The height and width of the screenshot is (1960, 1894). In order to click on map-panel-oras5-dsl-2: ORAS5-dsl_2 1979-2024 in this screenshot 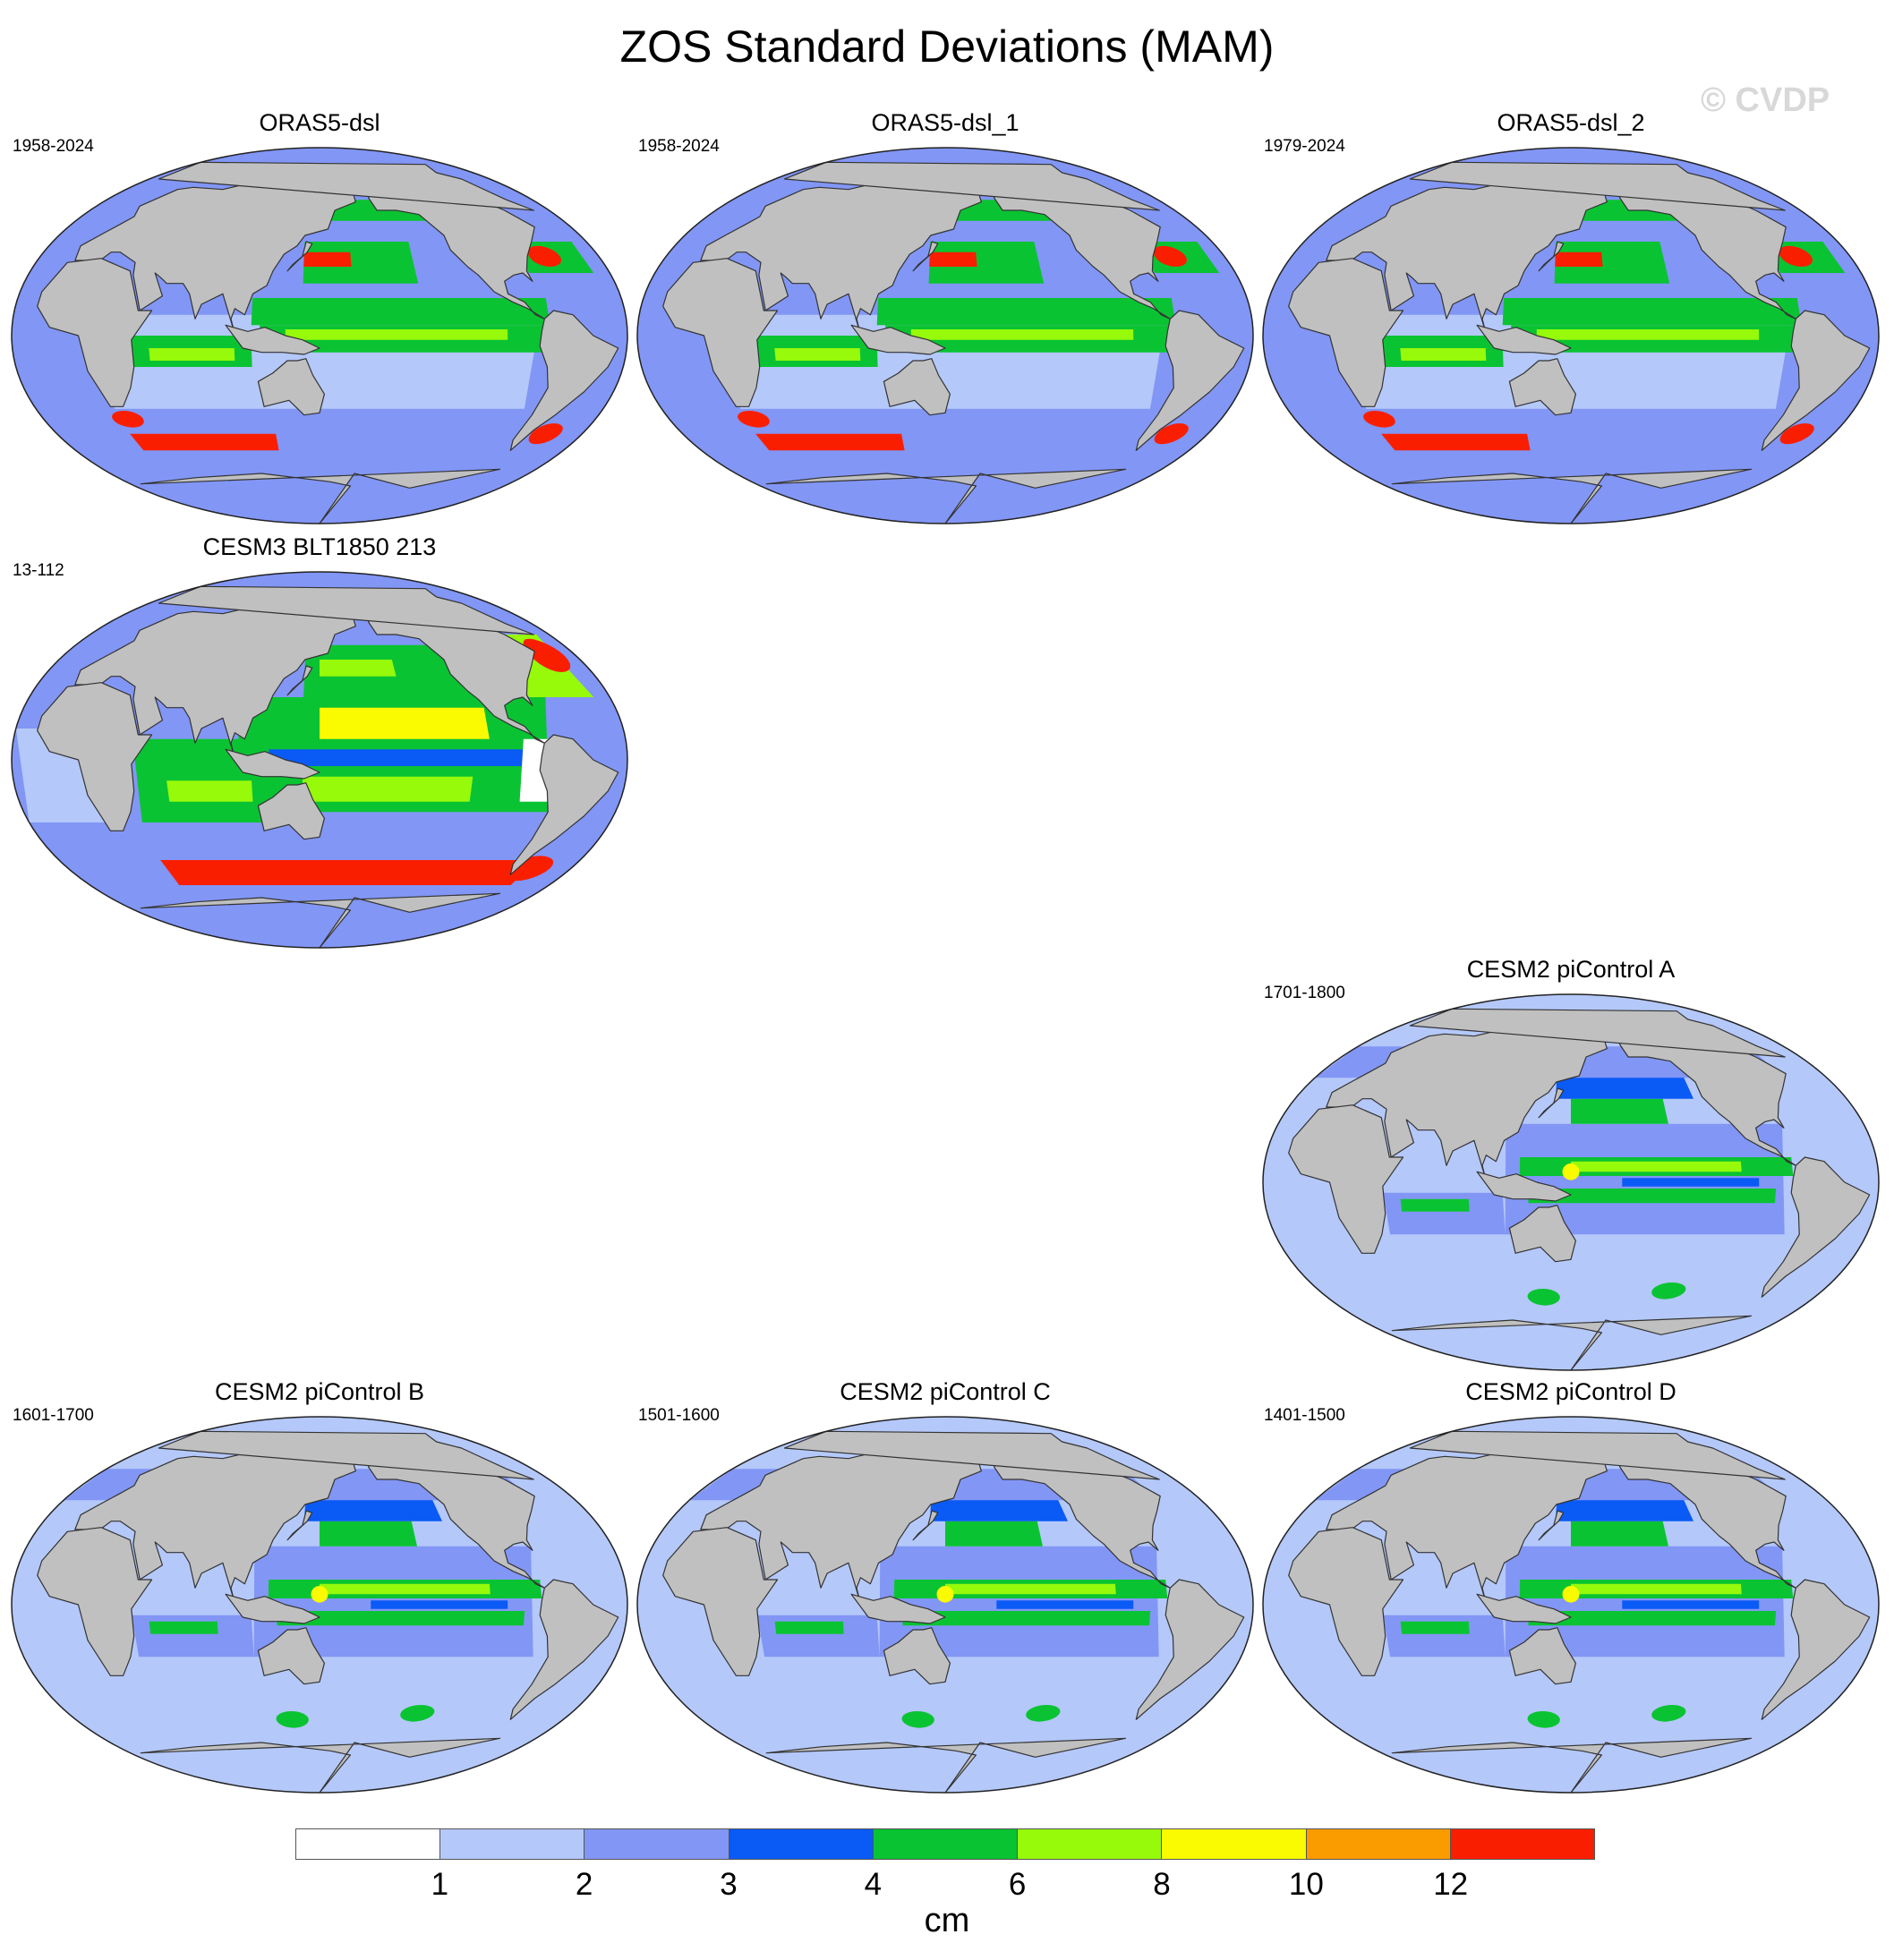, I will do `click(1571, 316)`.